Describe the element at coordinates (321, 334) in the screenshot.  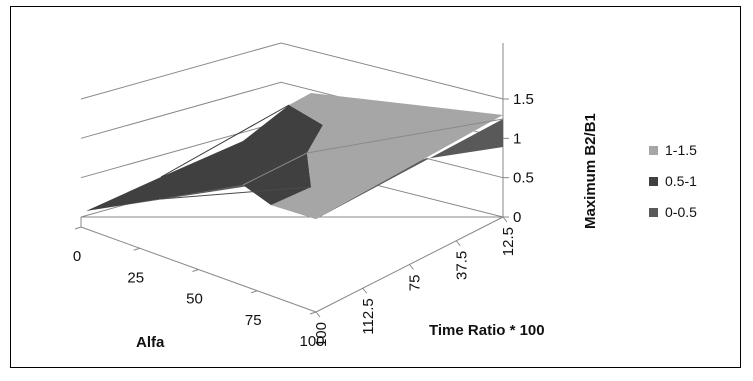
I see `y-tick-label: 100` at that location.